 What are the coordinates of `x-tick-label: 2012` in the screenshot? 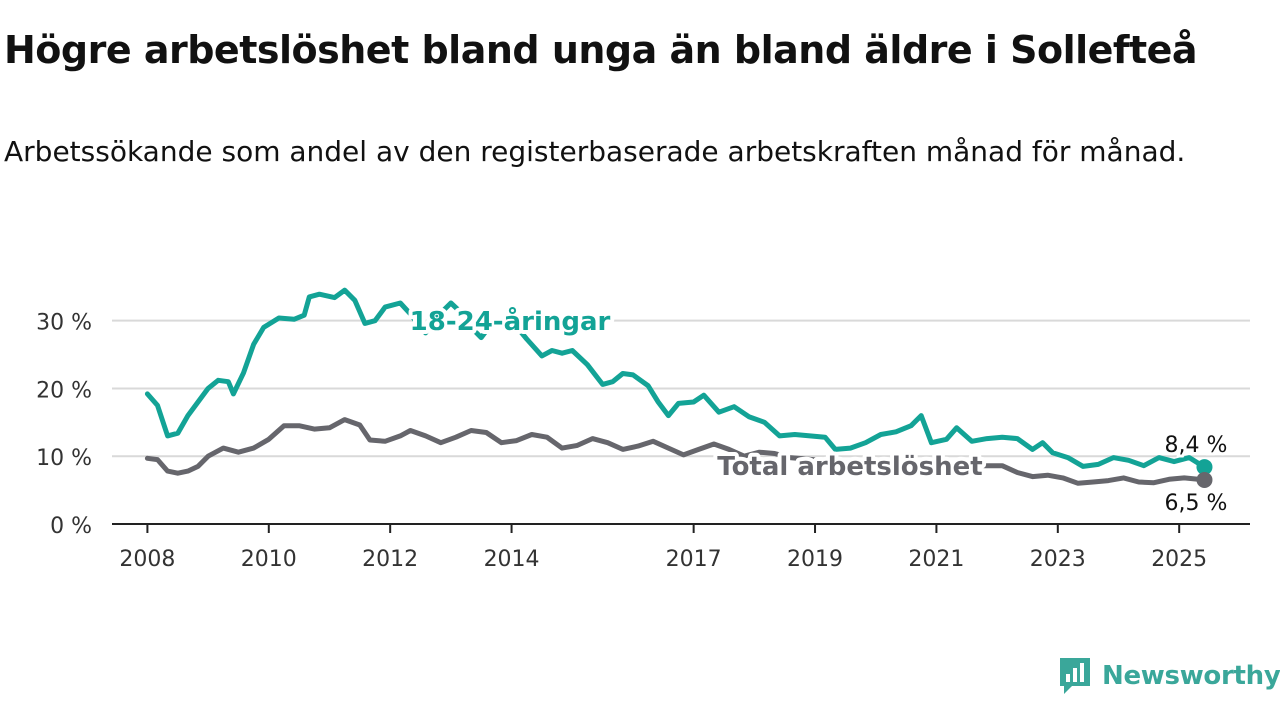 It's located at (390, 559).